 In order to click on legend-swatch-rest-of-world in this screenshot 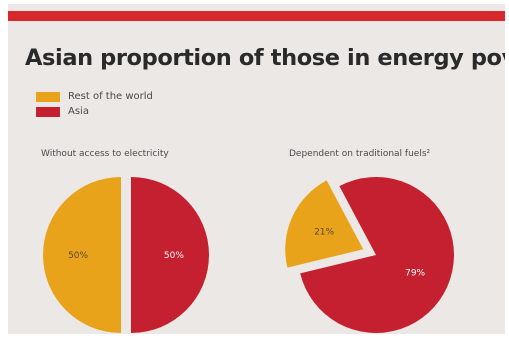, I will do `click(48, 96)`.